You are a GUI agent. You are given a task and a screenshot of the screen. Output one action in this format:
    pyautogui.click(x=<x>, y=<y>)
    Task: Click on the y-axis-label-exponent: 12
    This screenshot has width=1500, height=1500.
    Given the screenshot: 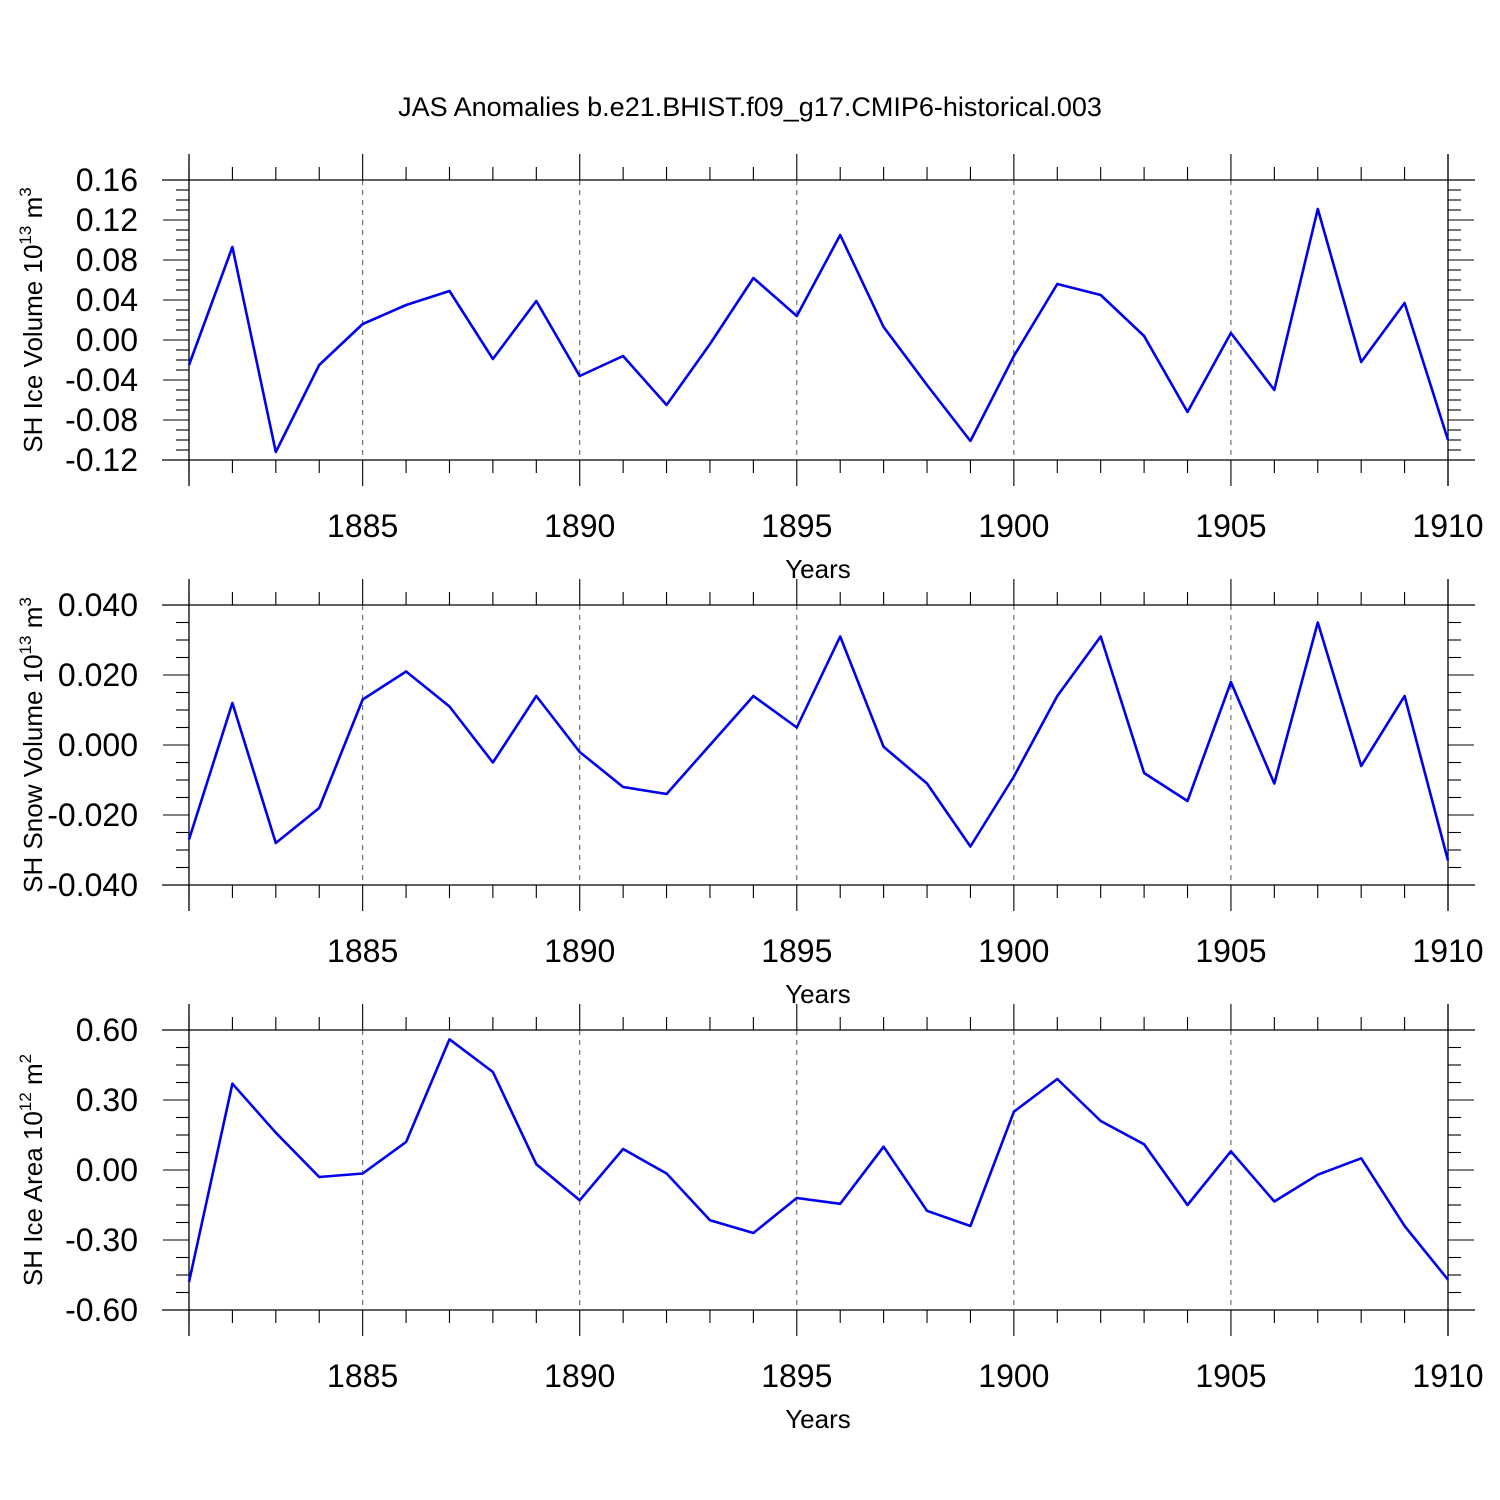 What is the action you would take?
    pyautogui.click(x=25, y=1101)
    